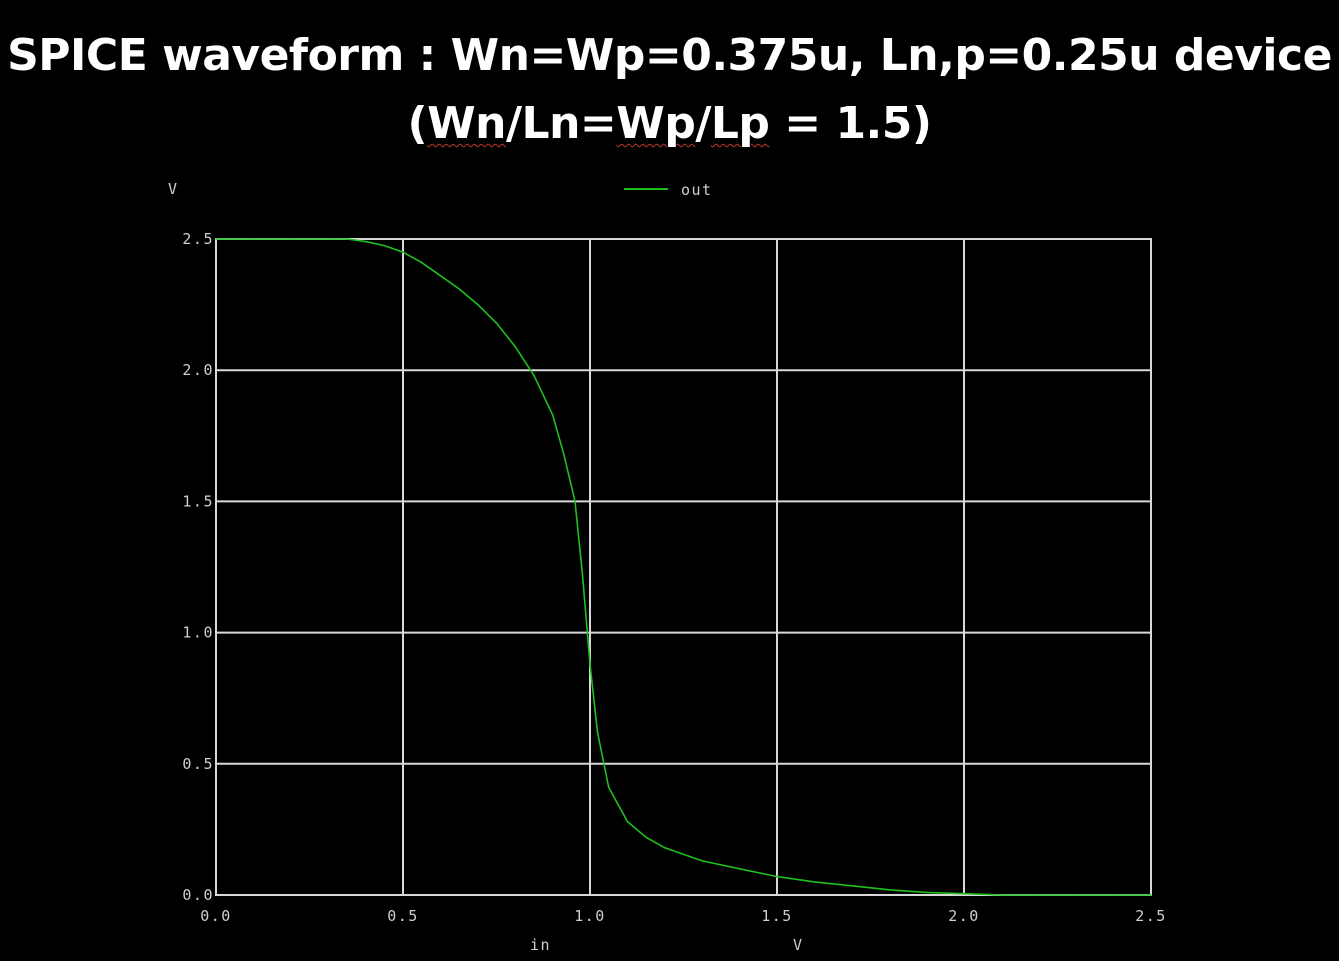  Describe the element at coordinates (198, 764) in the screenshot. I see `y-tick-label: 0.5` at that location.